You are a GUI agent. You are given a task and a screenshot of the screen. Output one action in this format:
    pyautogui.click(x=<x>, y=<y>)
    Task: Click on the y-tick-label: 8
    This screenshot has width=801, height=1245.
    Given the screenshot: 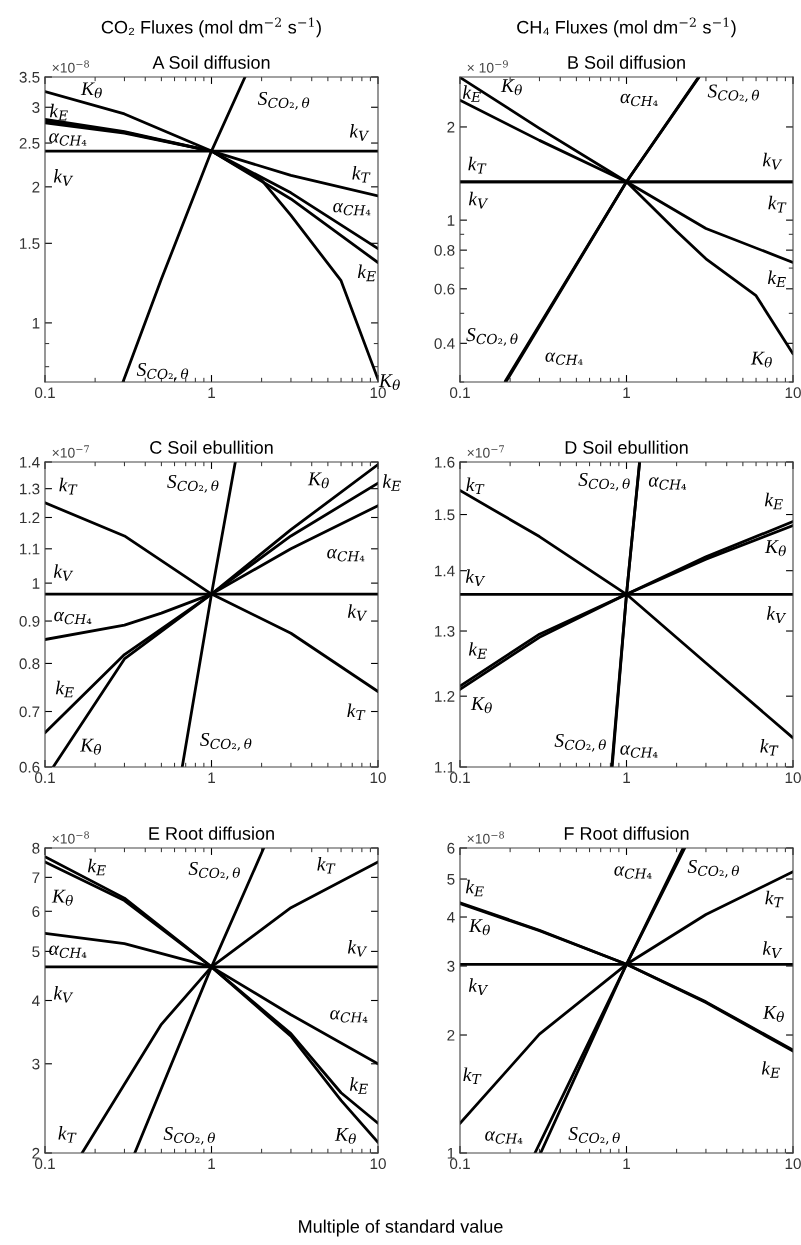 What is the action you would take?
    pyautogui.click(x=36, y=848)
    